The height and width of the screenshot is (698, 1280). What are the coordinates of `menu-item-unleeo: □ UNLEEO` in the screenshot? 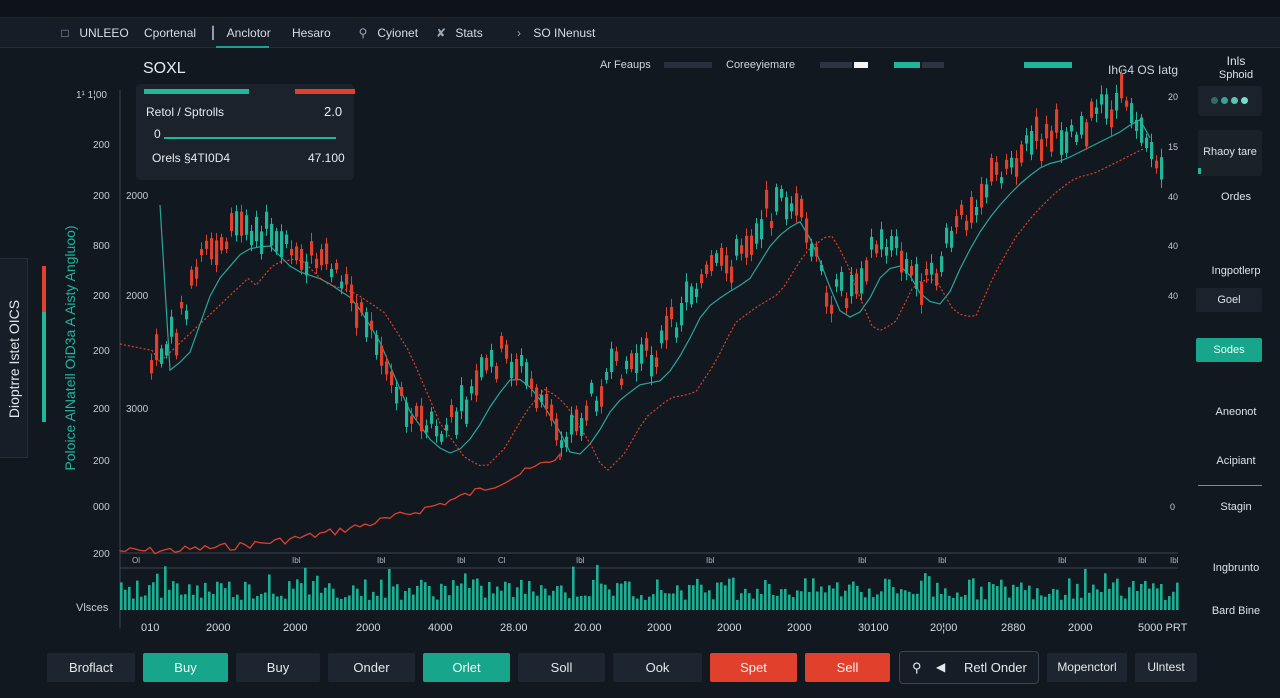 It's located at (93, 33).